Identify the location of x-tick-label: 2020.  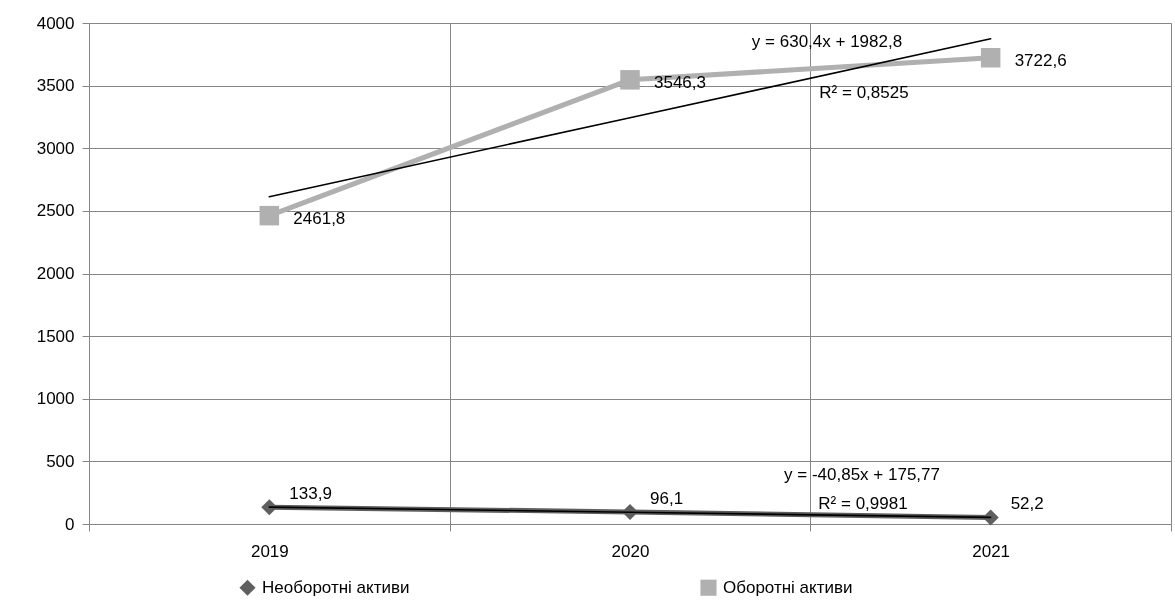
(630, 551).